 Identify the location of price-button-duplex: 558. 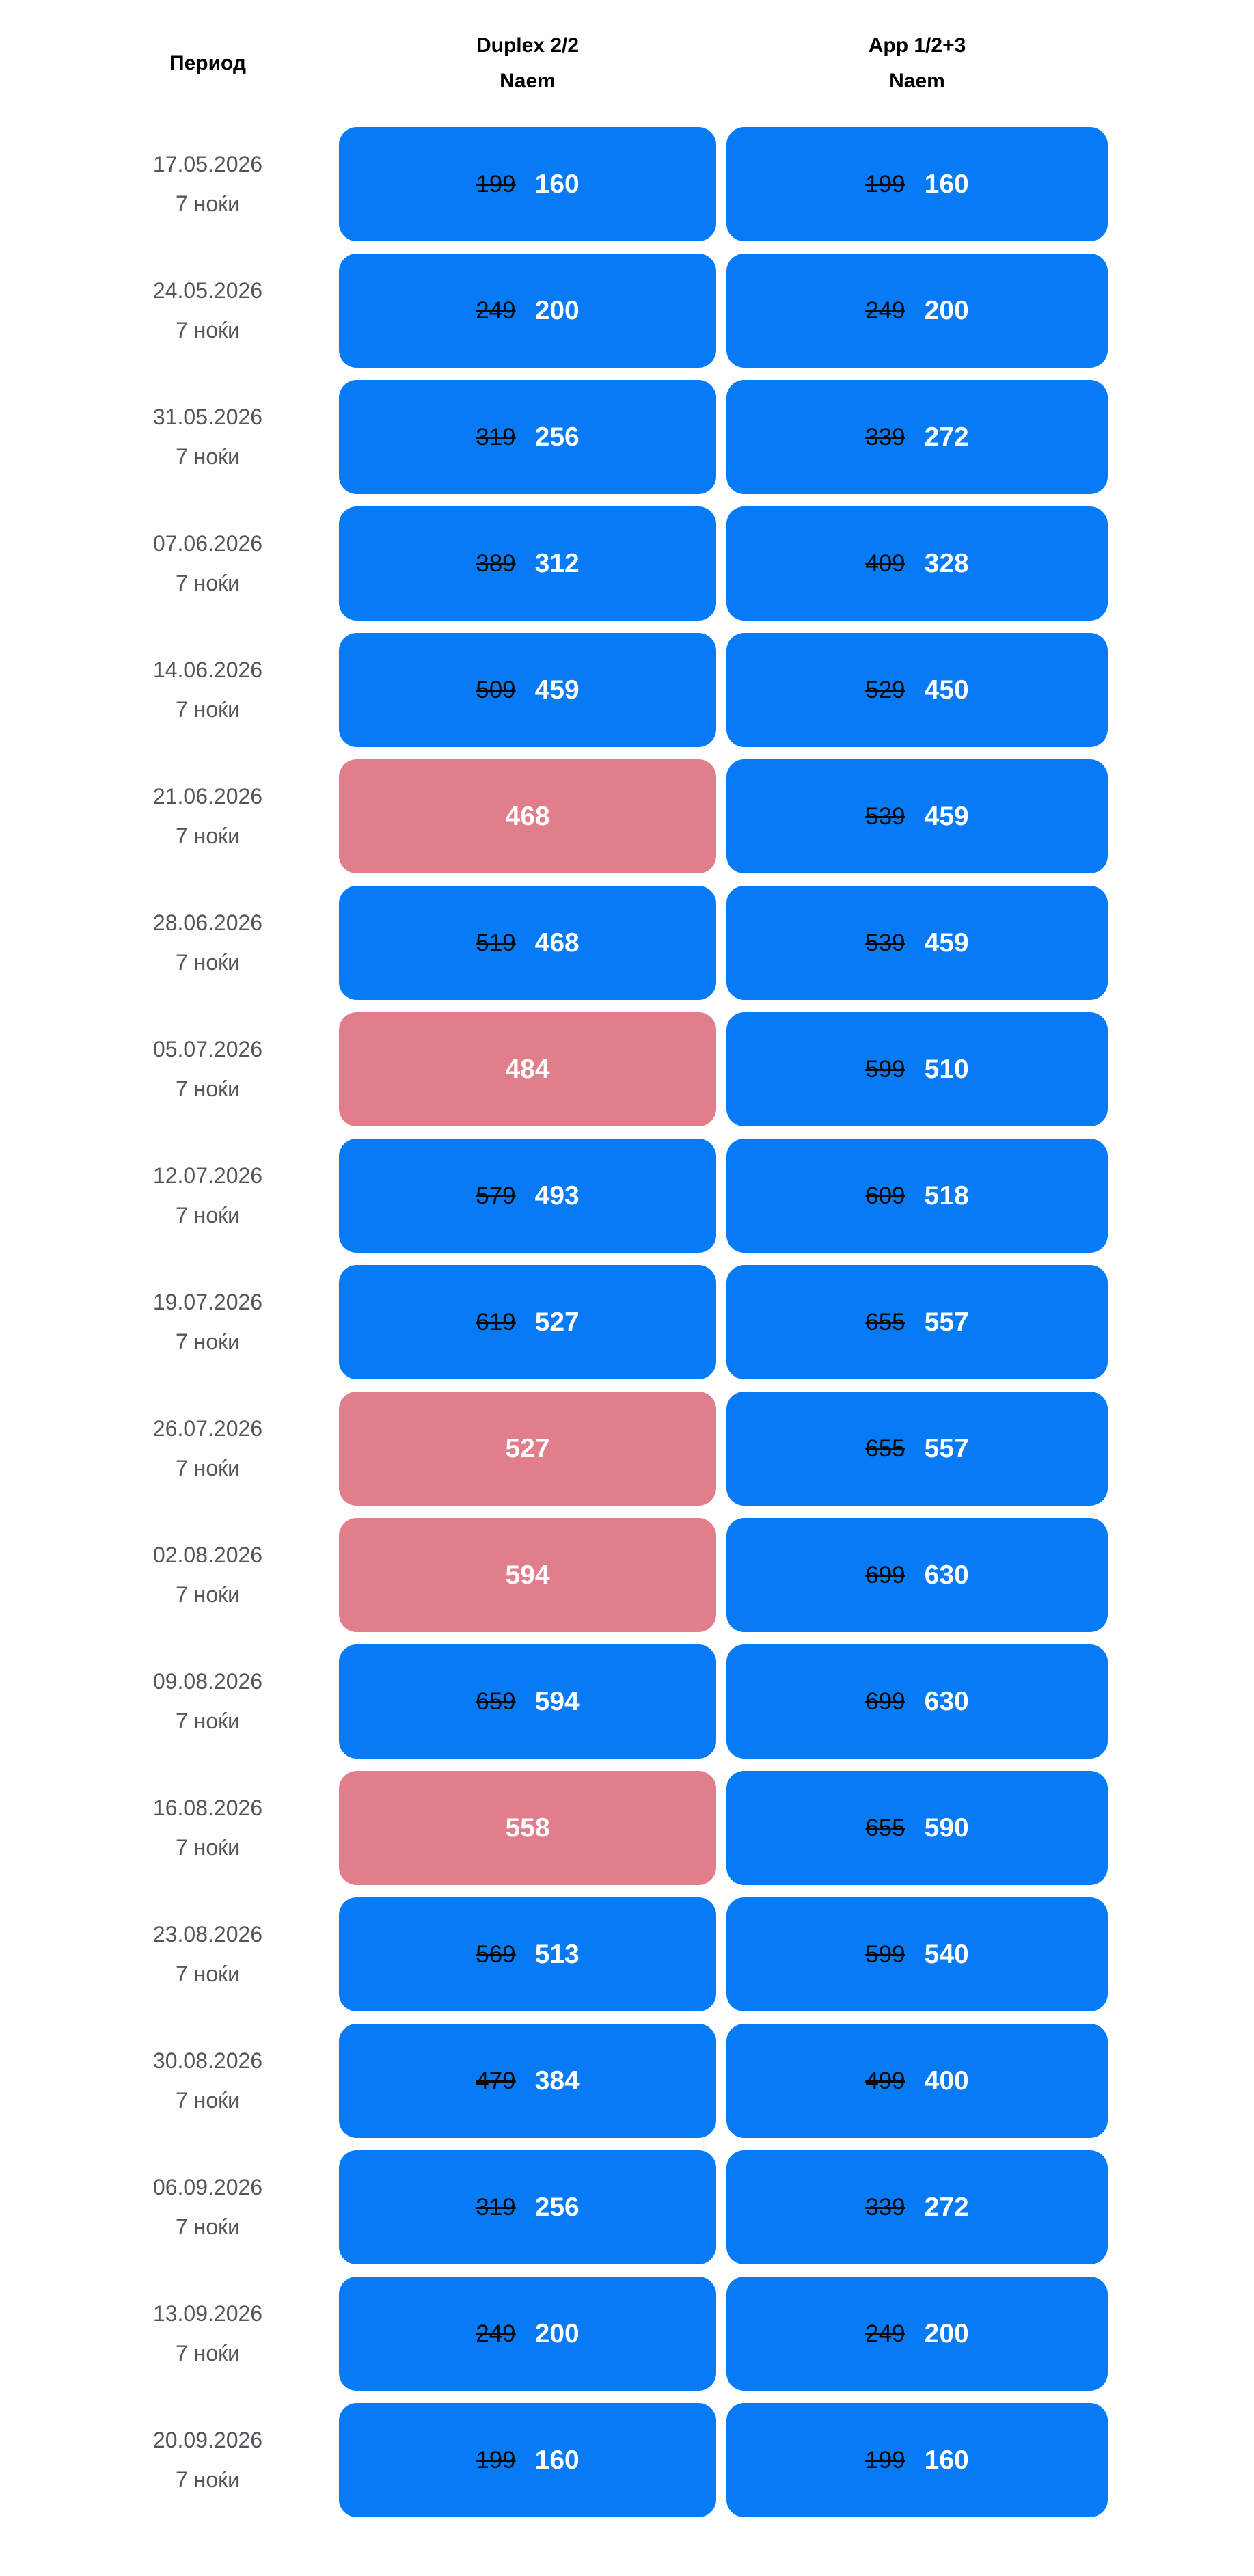
(527, 1828).